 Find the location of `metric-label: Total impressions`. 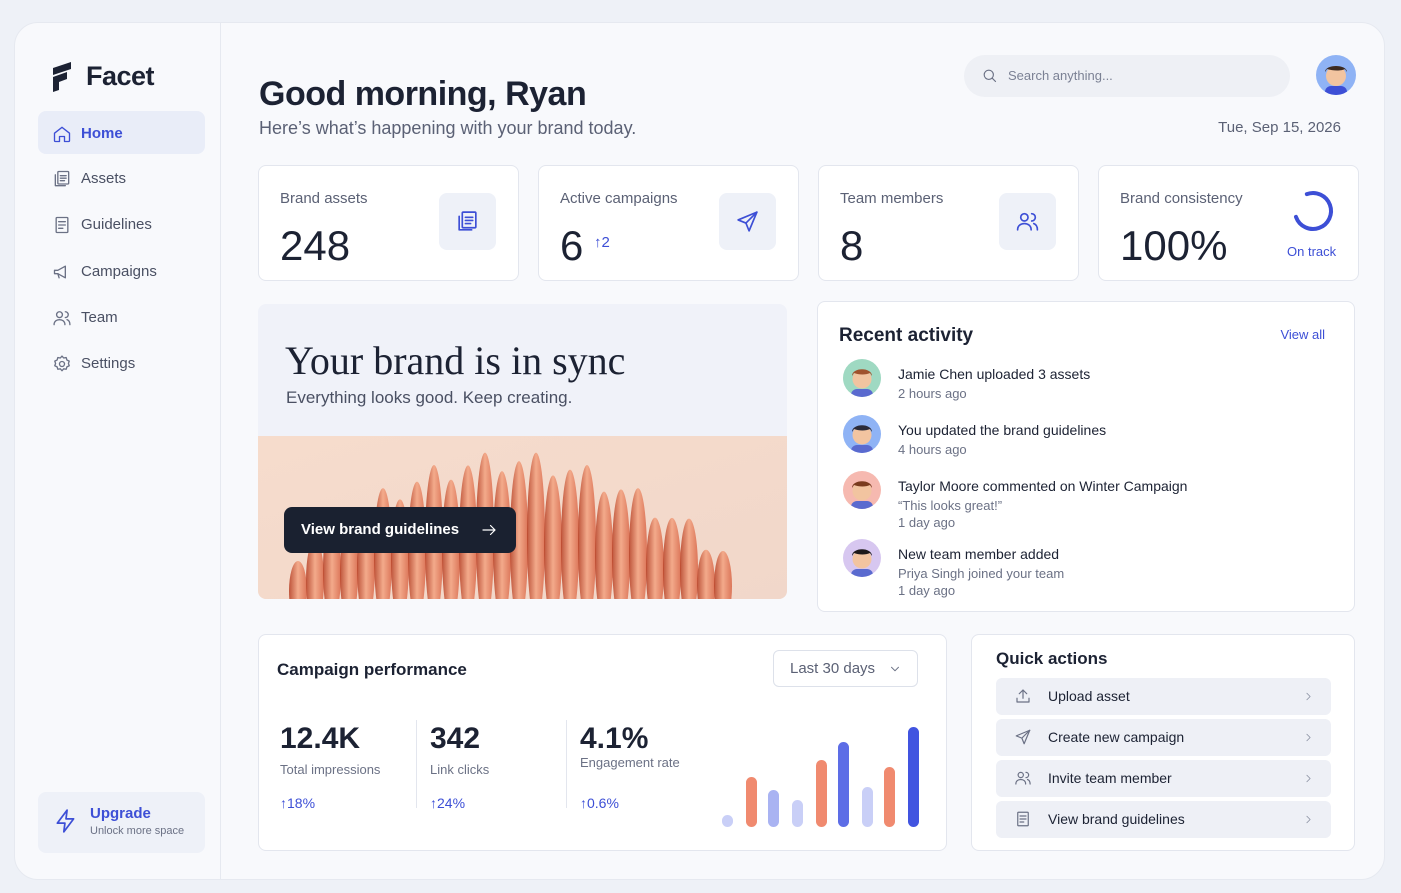

metric-label: Total impressions is located at coordinates (330, 769).